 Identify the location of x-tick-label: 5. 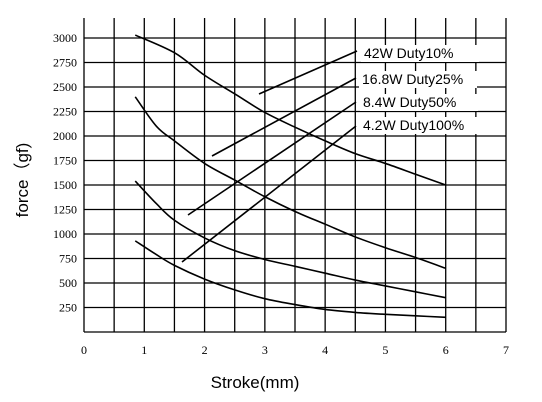
(385, 350).